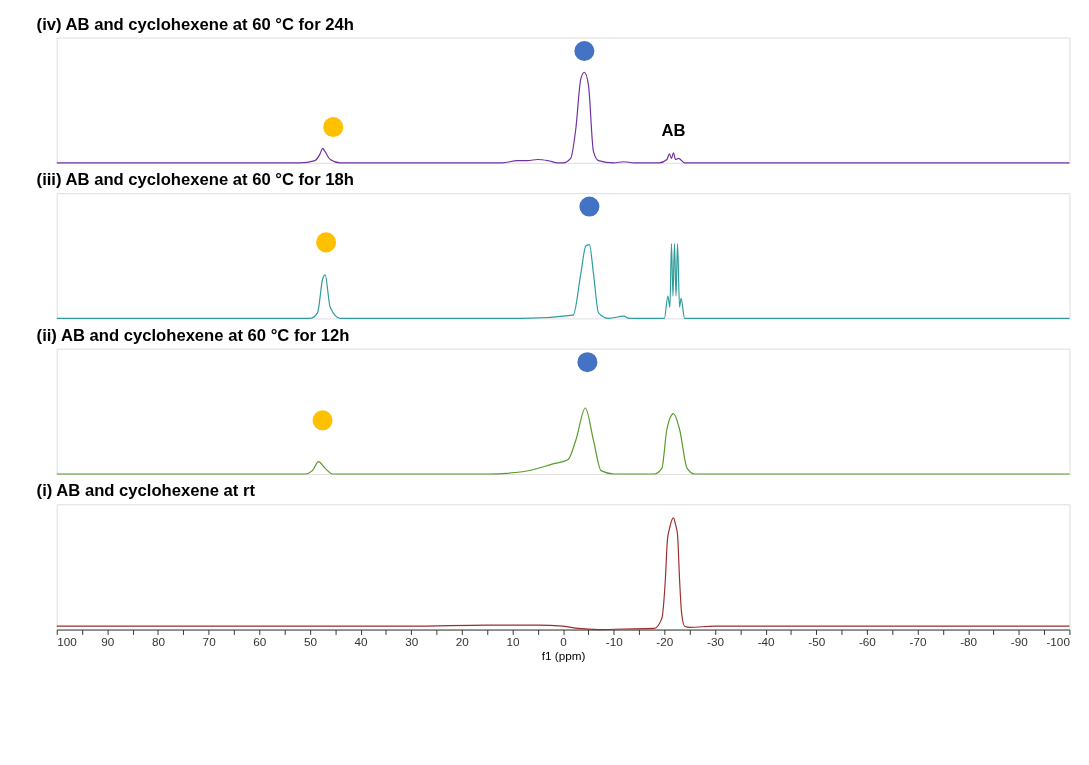  Describe the element at coordinates (564, 641) in the screenshot. I see `x-tick-label: 0` at that location.